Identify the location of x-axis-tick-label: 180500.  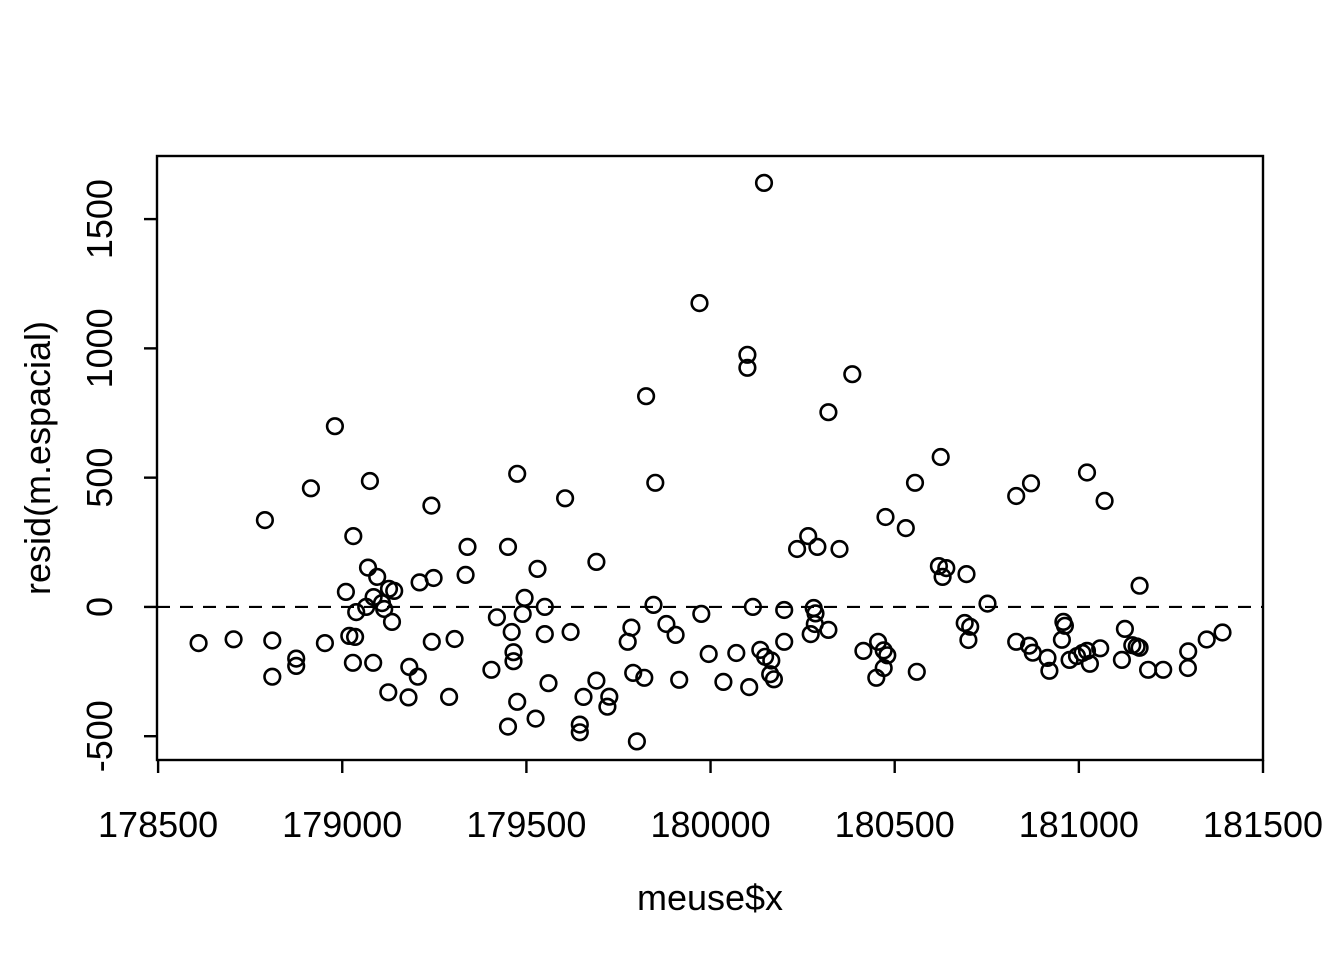
(895, 824).